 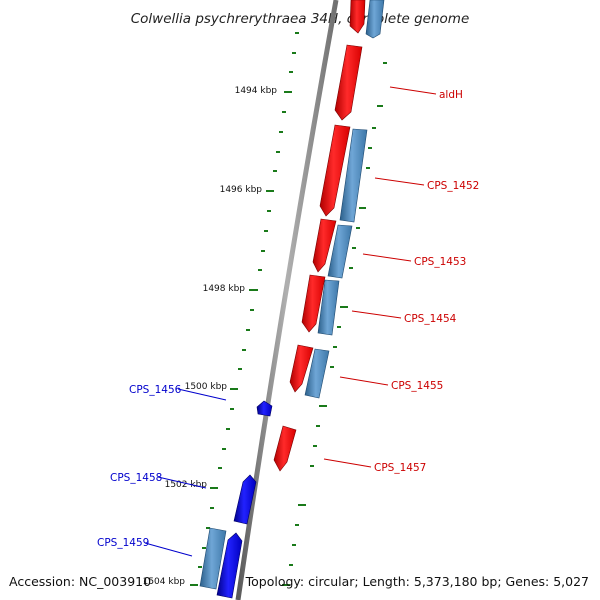 I want to click on gene-label-cps-1458: CPS_1458, so click(x=136, y=478).